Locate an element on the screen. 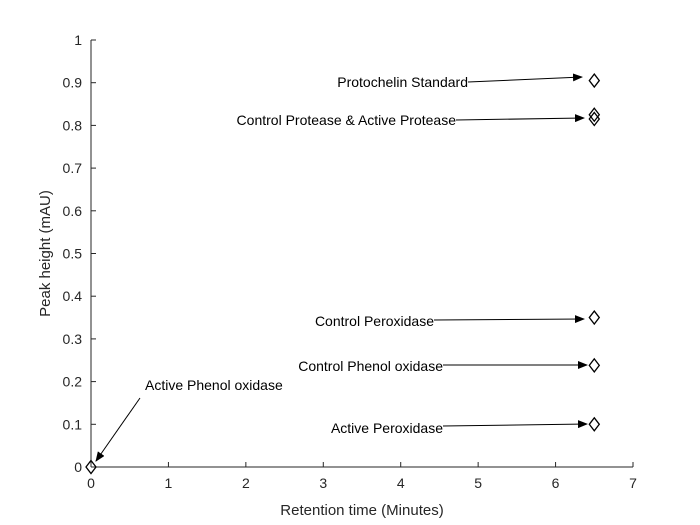  x-axis-title: Retention time (Minutes) is located at coordinates (361, 510).